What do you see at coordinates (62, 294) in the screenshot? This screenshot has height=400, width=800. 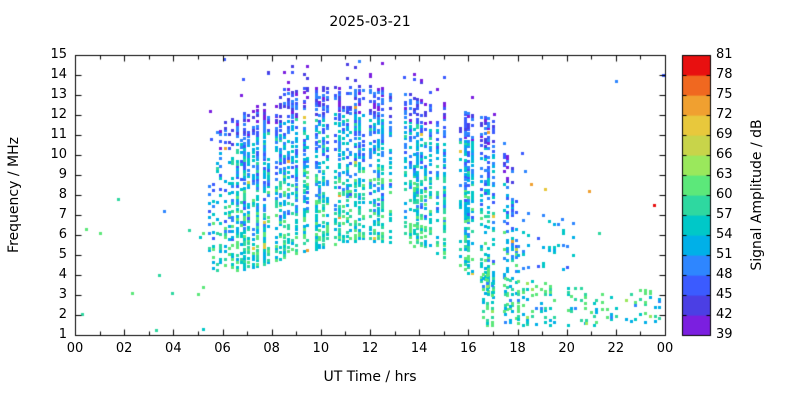 I see `y-tick-label: 3` at bounding box center [62, 294].